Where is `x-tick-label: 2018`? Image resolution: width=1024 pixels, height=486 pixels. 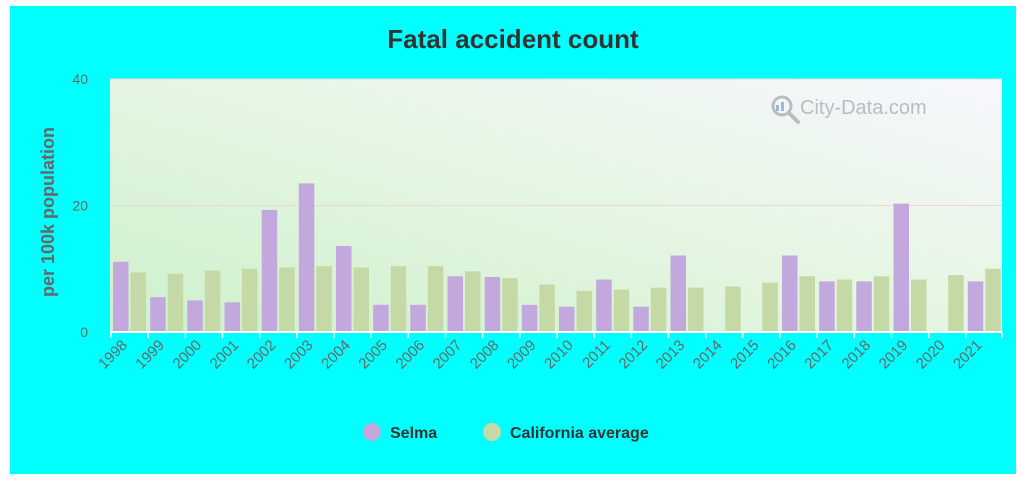
x-tick-label: 2018 is located at coordinates (857, 355).